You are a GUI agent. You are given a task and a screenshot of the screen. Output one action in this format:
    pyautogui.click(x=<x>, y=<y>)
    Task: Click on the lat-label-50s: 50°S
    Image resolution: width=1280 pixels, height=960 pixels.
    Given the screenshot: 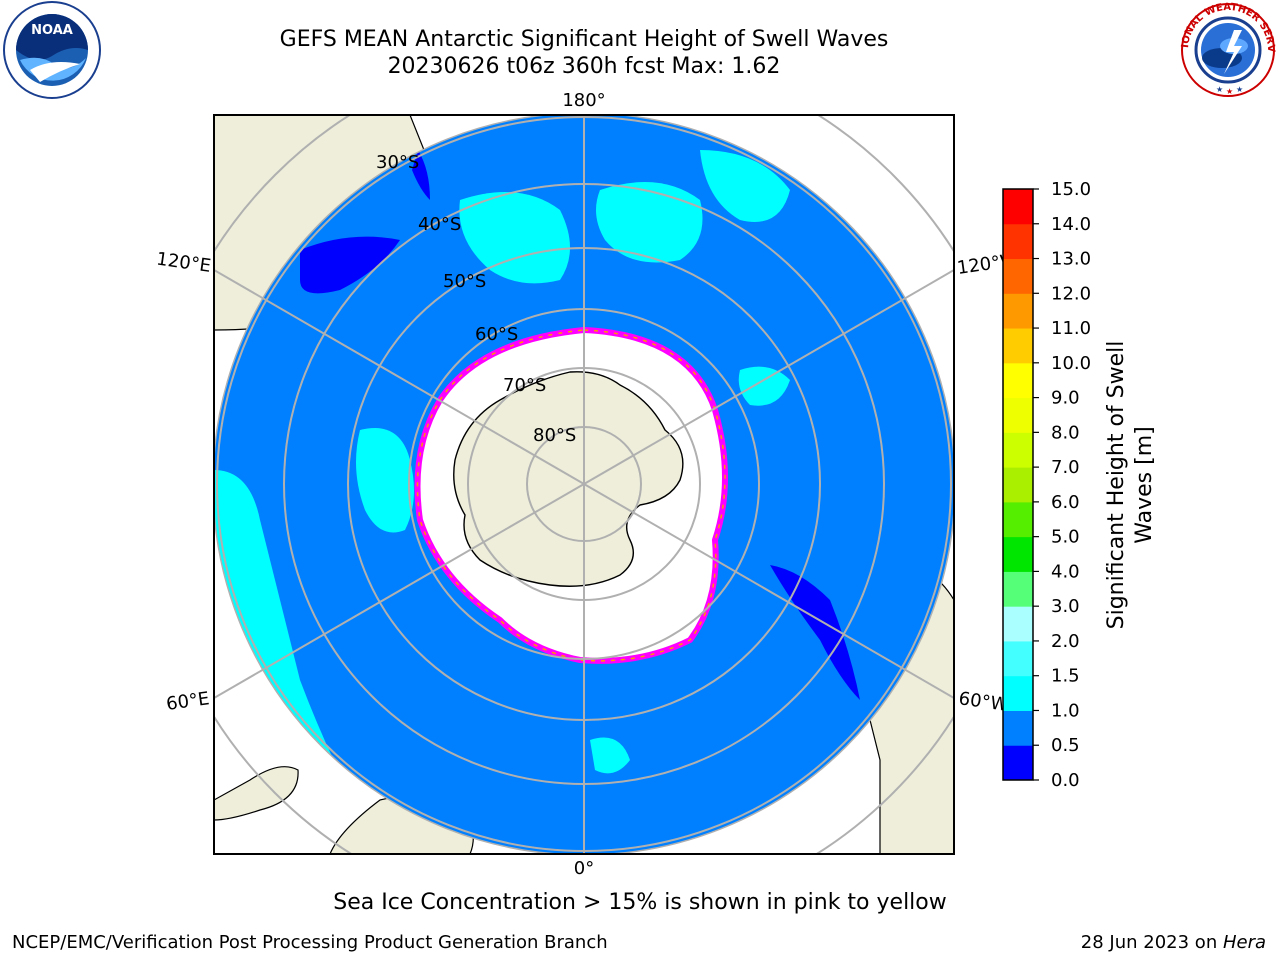 What is the action you would take?
    pyautogui.click(x=464, y=281)
    